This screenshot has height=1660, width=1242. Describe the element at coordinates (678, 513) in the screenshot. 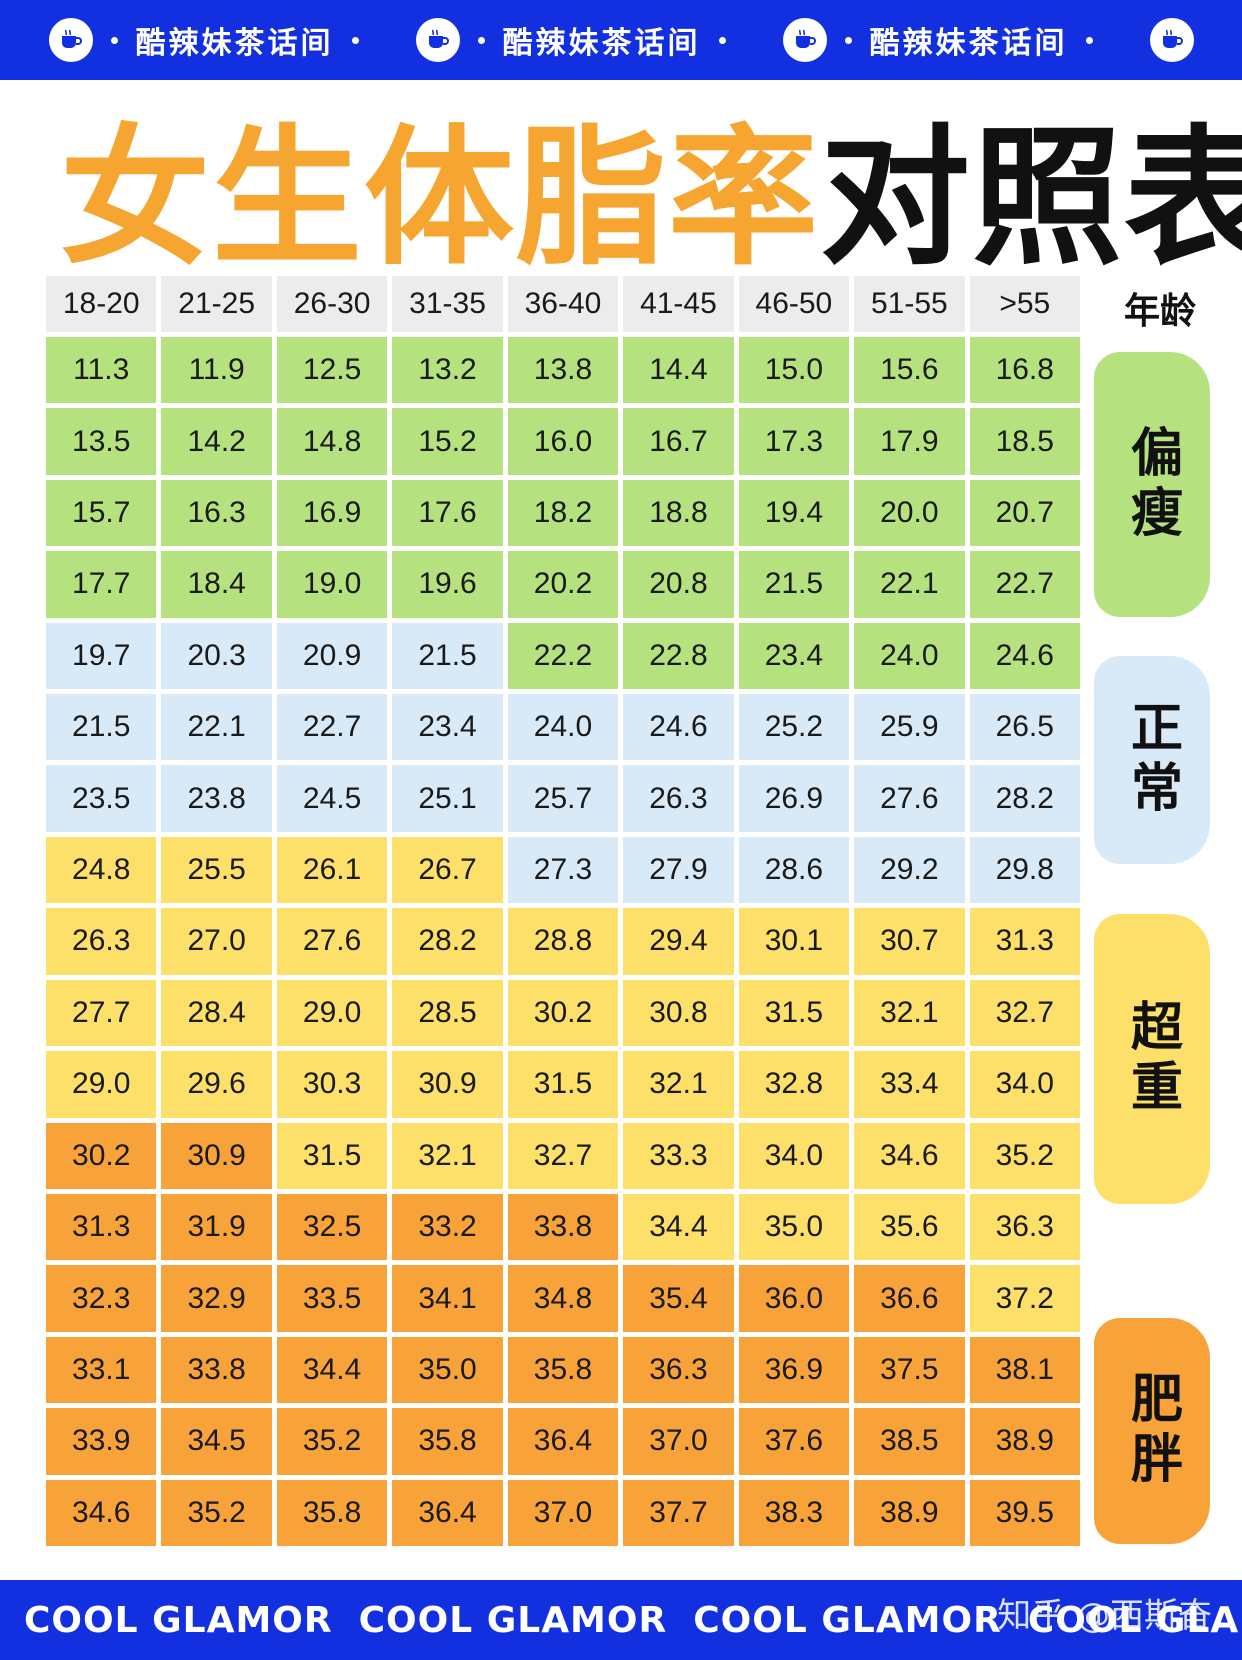

I see `table-cell: 18.8` at that location.